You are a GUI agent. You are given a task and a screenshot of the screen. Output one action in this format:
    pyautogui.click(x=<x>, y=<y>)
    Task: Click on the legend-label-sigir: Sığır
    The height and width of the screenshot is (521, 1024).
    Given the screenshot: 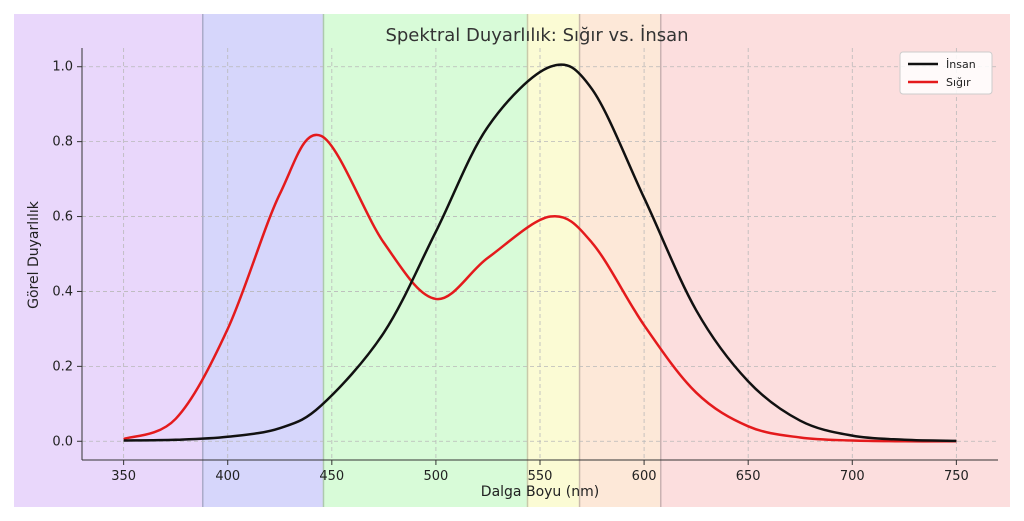 What is the action you would take?
    pyautogui.click(x=958, y=82)
    